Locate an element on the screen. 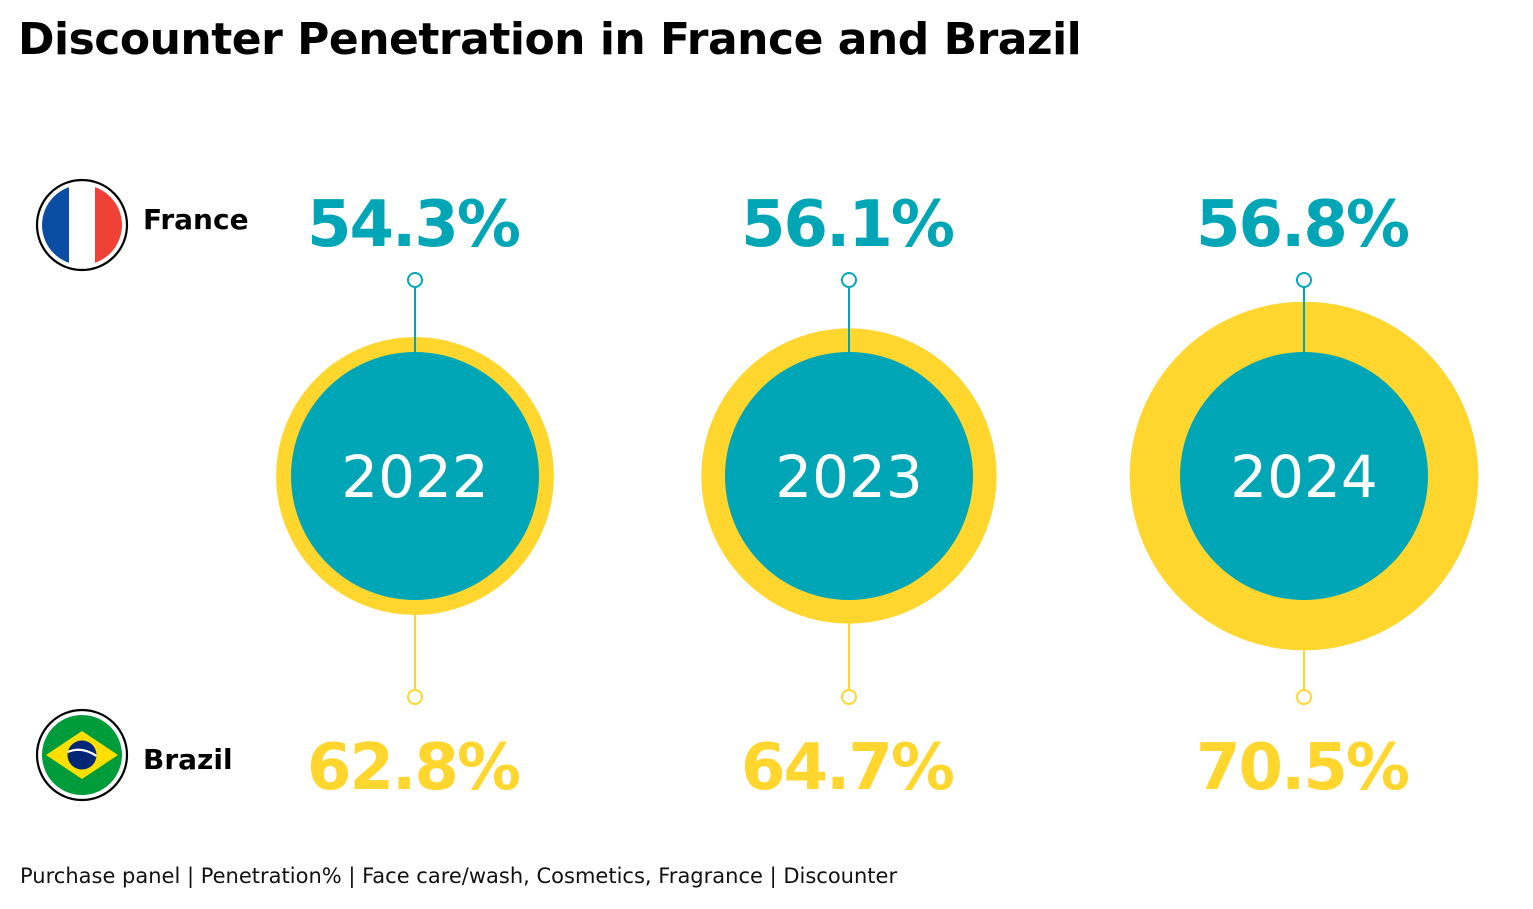 This screenshot has width=1533, height=909. bubble-france-2022 is located at coordinates (415, 476).